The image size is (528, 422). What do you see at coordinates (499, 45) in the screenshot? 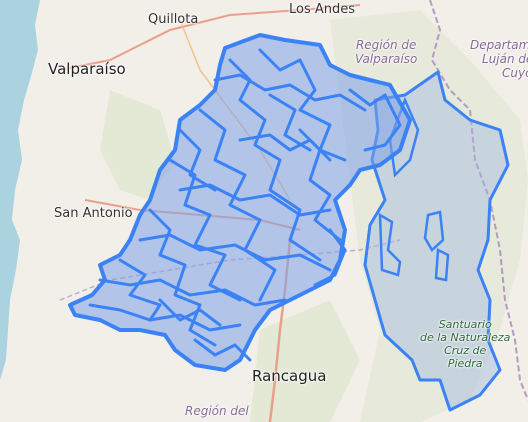
I see `region-label-line: Departam` at bounding box center [499, 45].